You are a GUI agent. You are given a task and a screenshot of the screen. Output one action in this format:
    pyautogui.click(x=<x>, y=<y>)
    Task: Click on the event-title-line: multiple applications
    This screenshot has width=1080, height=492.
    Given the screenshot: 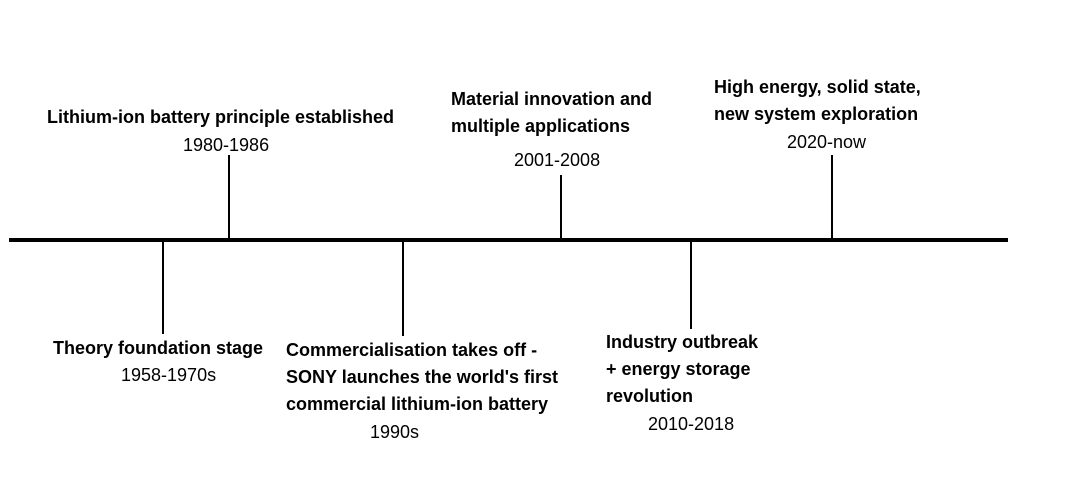 What is the action you would take?
    pyautogui.click(x=541, y=126)
    